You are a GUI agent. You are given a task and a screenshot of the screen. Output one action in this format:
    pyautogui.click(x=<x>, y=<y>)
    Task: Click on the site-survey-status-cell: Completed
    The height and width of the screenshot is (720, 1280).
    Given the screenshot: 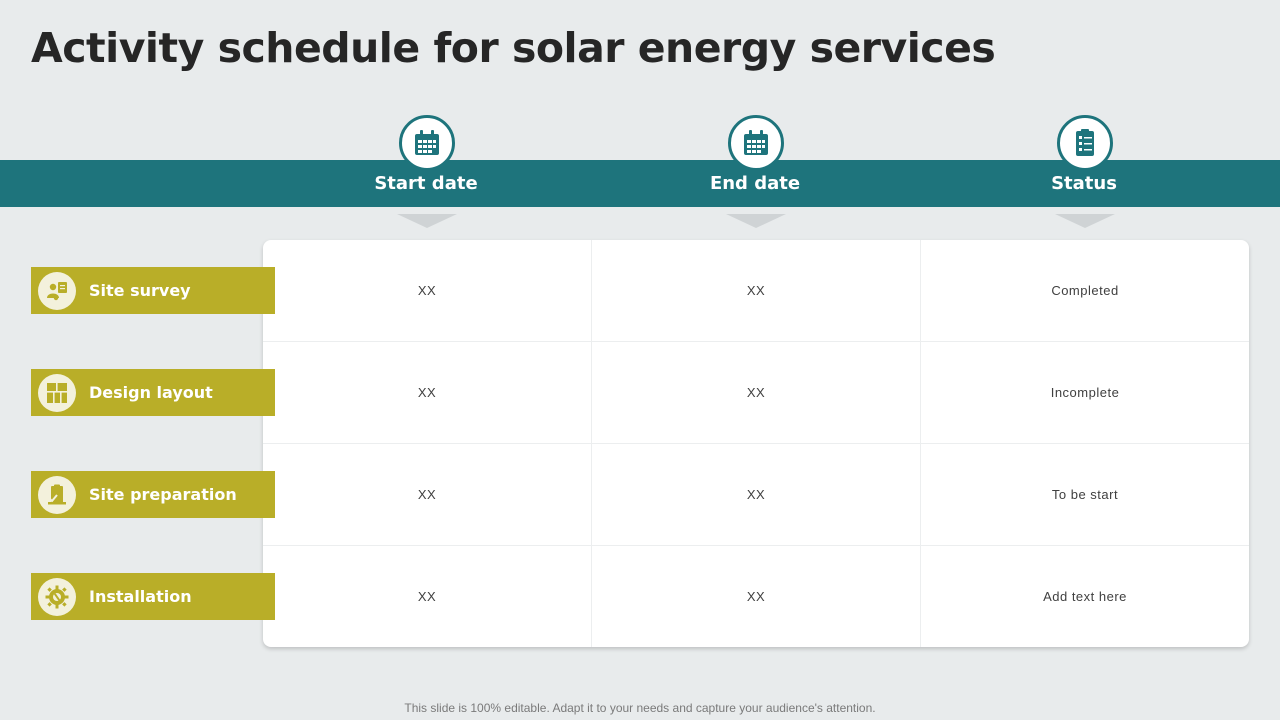 What is the action you would take?
    pyautogui.click(x=1085, y=290)
    